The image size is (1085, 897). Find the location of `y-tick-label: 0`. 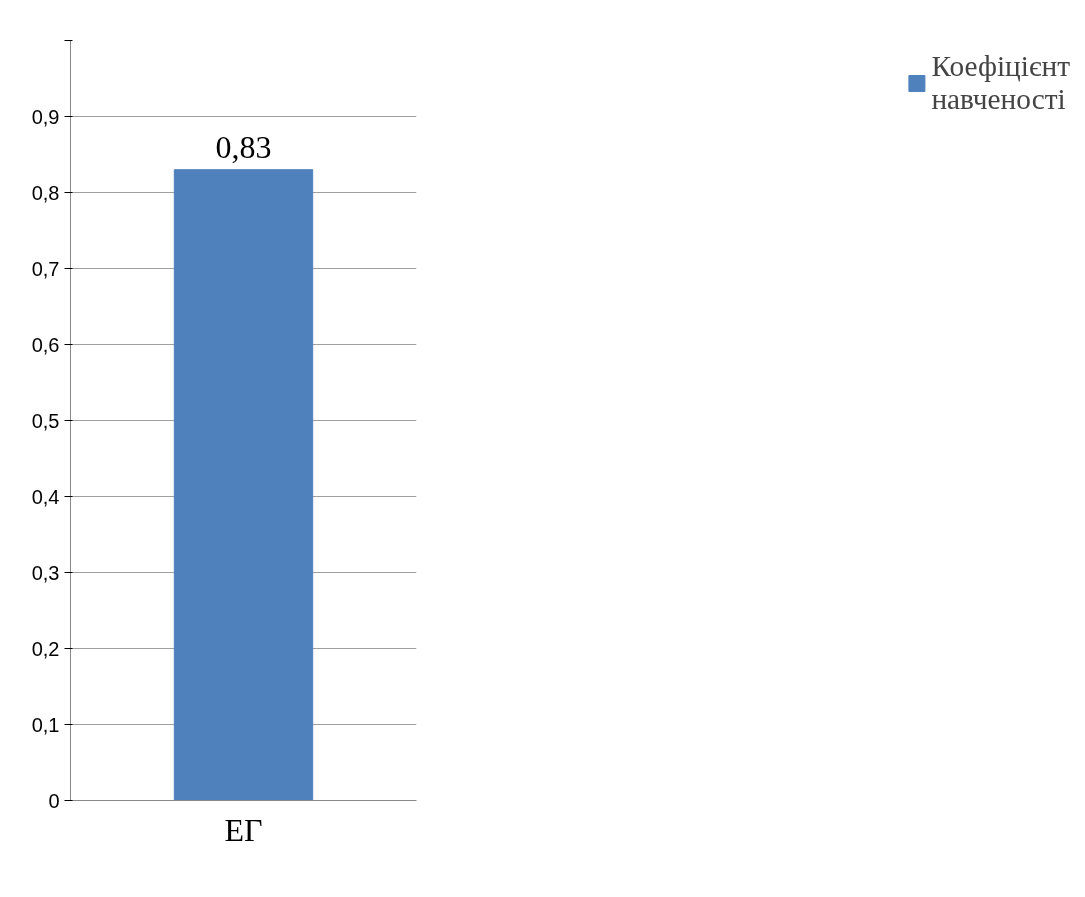

y-tick-label: 0 is located at coordinates (54, 800).